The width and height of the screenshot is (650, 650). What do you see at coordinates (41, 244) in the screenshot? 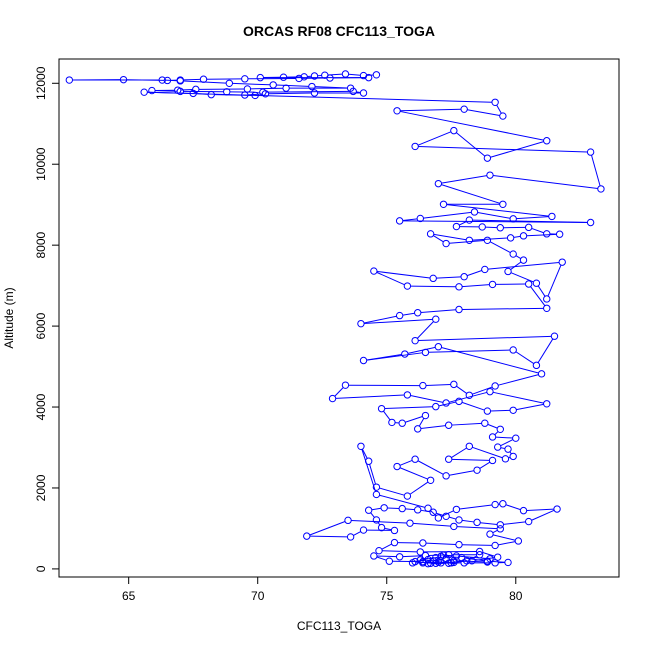
I see `y-tick-label: 8000` at bounding box center [41, 244].